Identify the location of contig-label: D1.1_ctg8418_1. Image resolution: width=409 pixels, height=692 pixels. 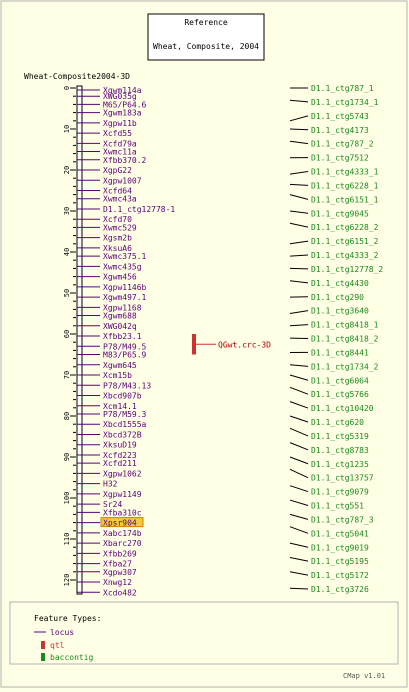
(345, 325).